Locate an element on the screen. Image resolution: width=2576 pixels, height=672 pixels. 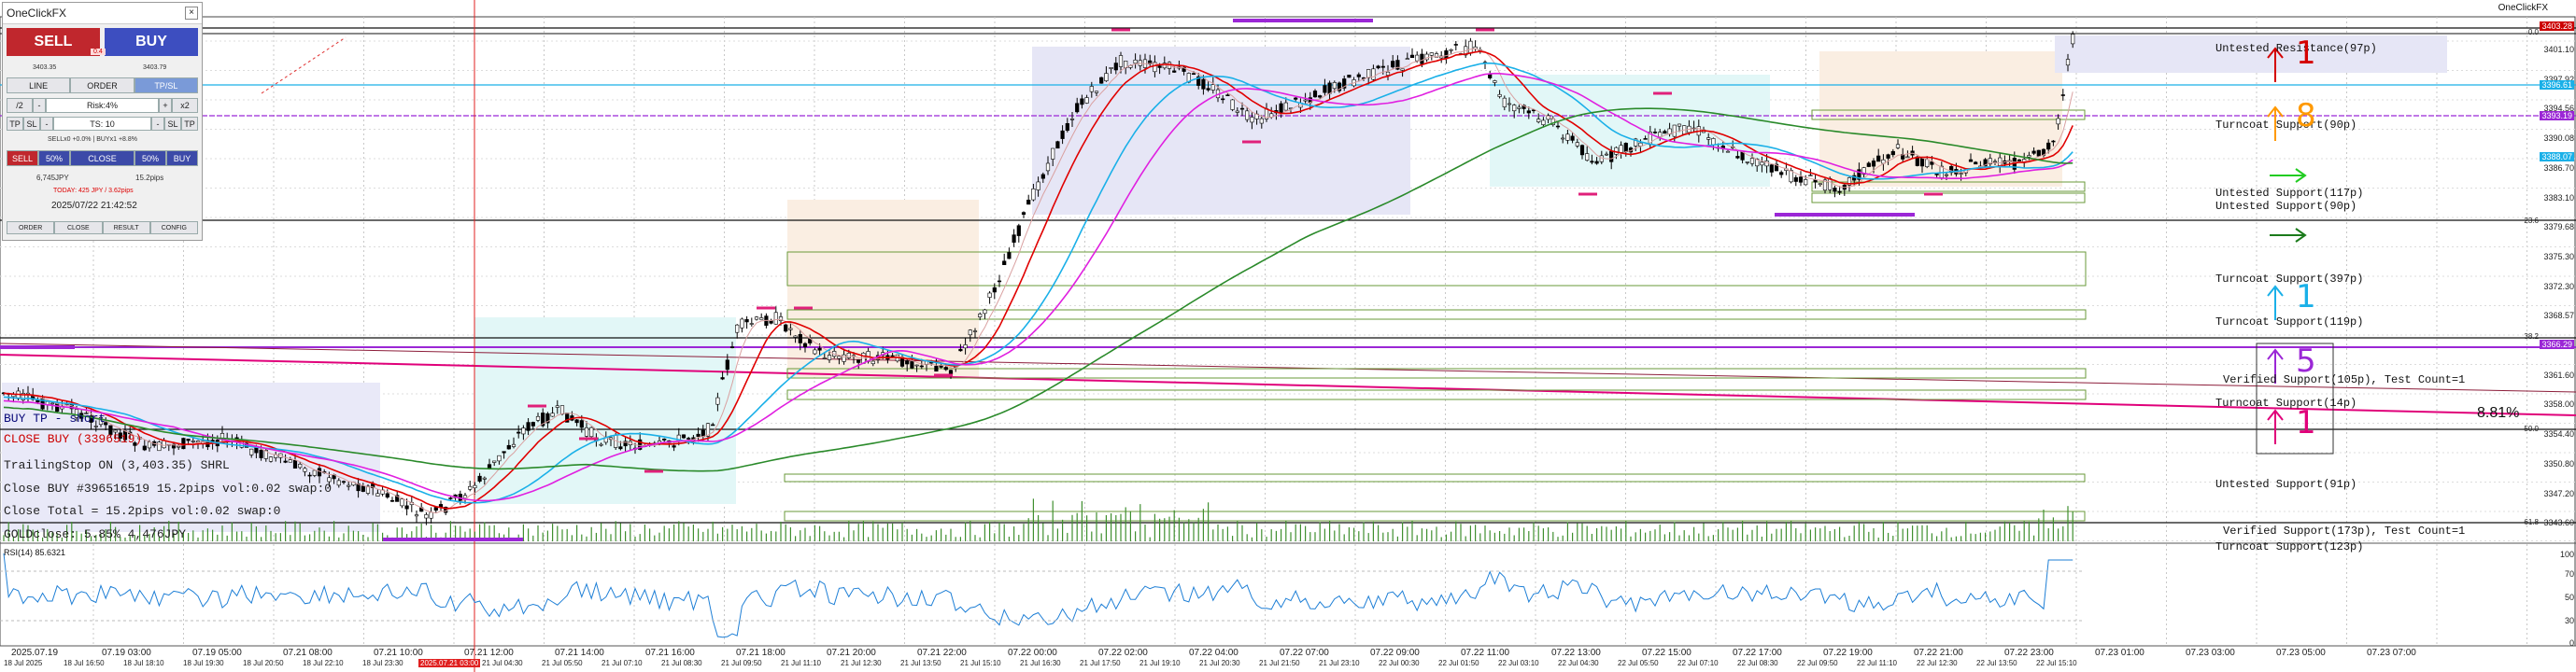
close-all-button: CLOSE is located at coordinates (102, 158).